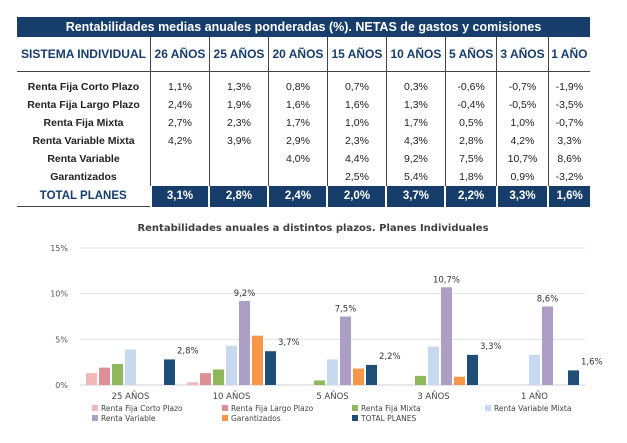 The width and height of the screenshot is (627, 443). What do you see at coordinates (522, 159) in the screenshot?
I see `cell-value: 10,7%` at bounding box center [522, 159].